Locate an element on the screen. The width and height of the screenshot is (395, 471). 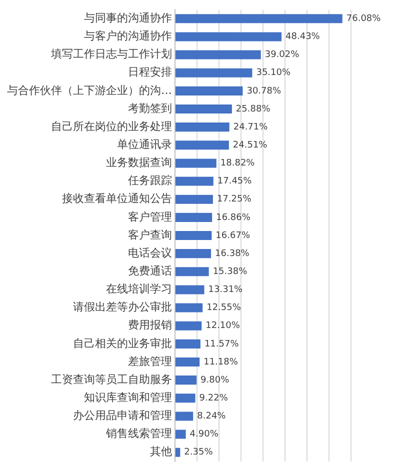
y-tick-label: 客户查询 is located at coordinates (150, 235).